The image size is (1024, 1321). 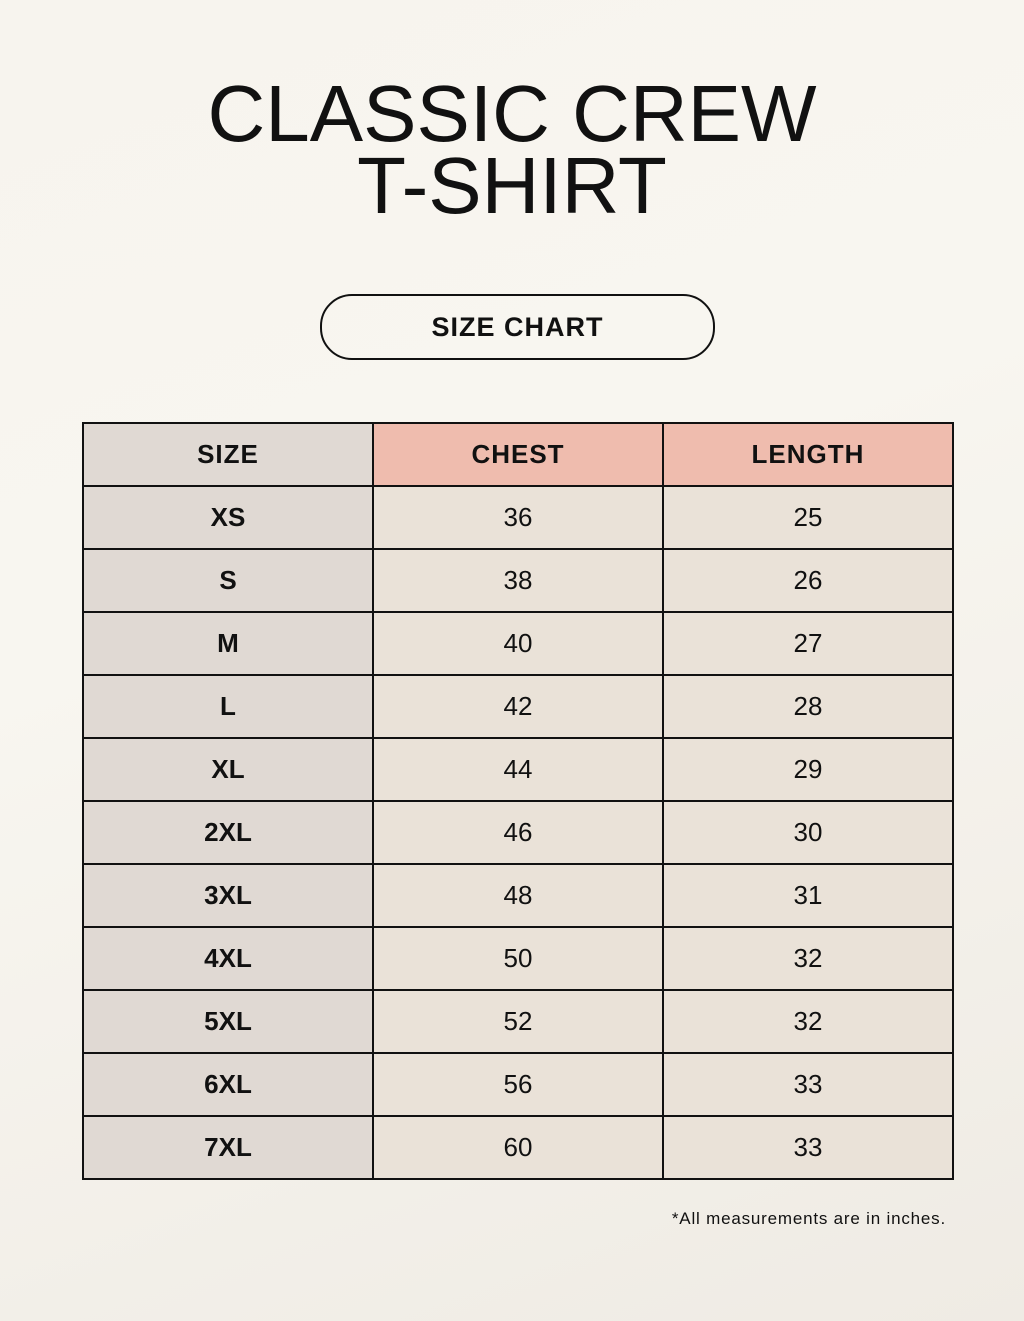 What do you see at coordinates (228, 454) in the screenshot?
I see `header-size: SIZE` at bounding box center [228, 454].